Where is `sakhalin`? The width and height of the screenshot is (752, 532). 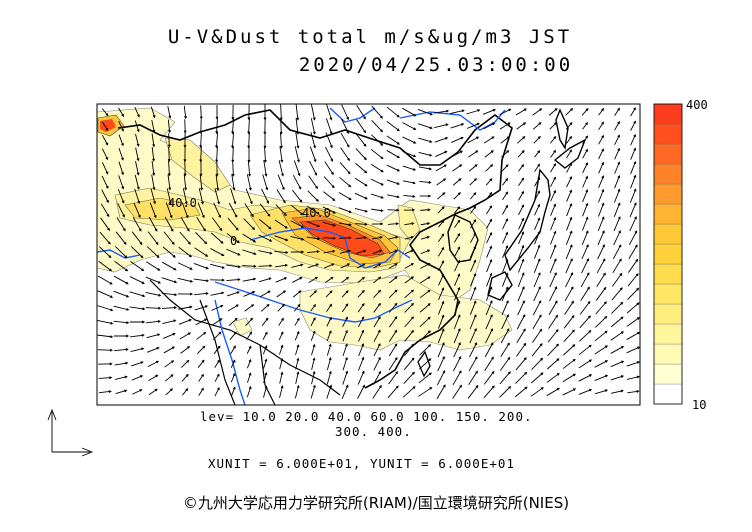
sakhalin is located at coordinates (562, 129).